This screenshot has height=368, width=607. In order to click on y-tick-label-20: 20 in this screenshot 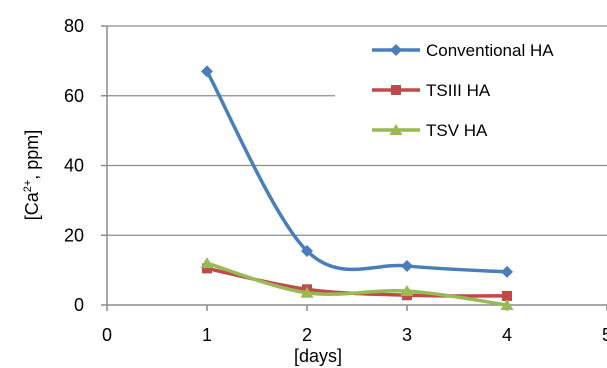, I will do `click(74, 235)`.